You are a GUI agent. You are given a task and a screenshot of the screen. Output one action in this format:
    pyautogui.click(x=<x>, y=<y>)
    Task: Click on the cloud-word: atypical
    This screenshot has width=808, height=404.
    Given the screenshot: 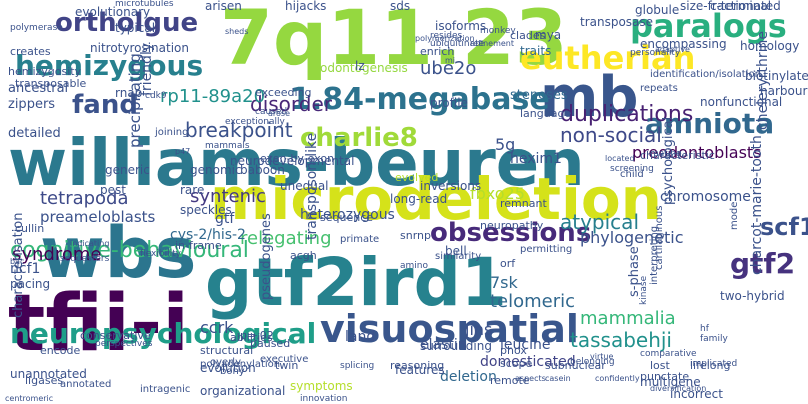 What is the action you would take?
    pyautogui.click(x=599, y=222)
    